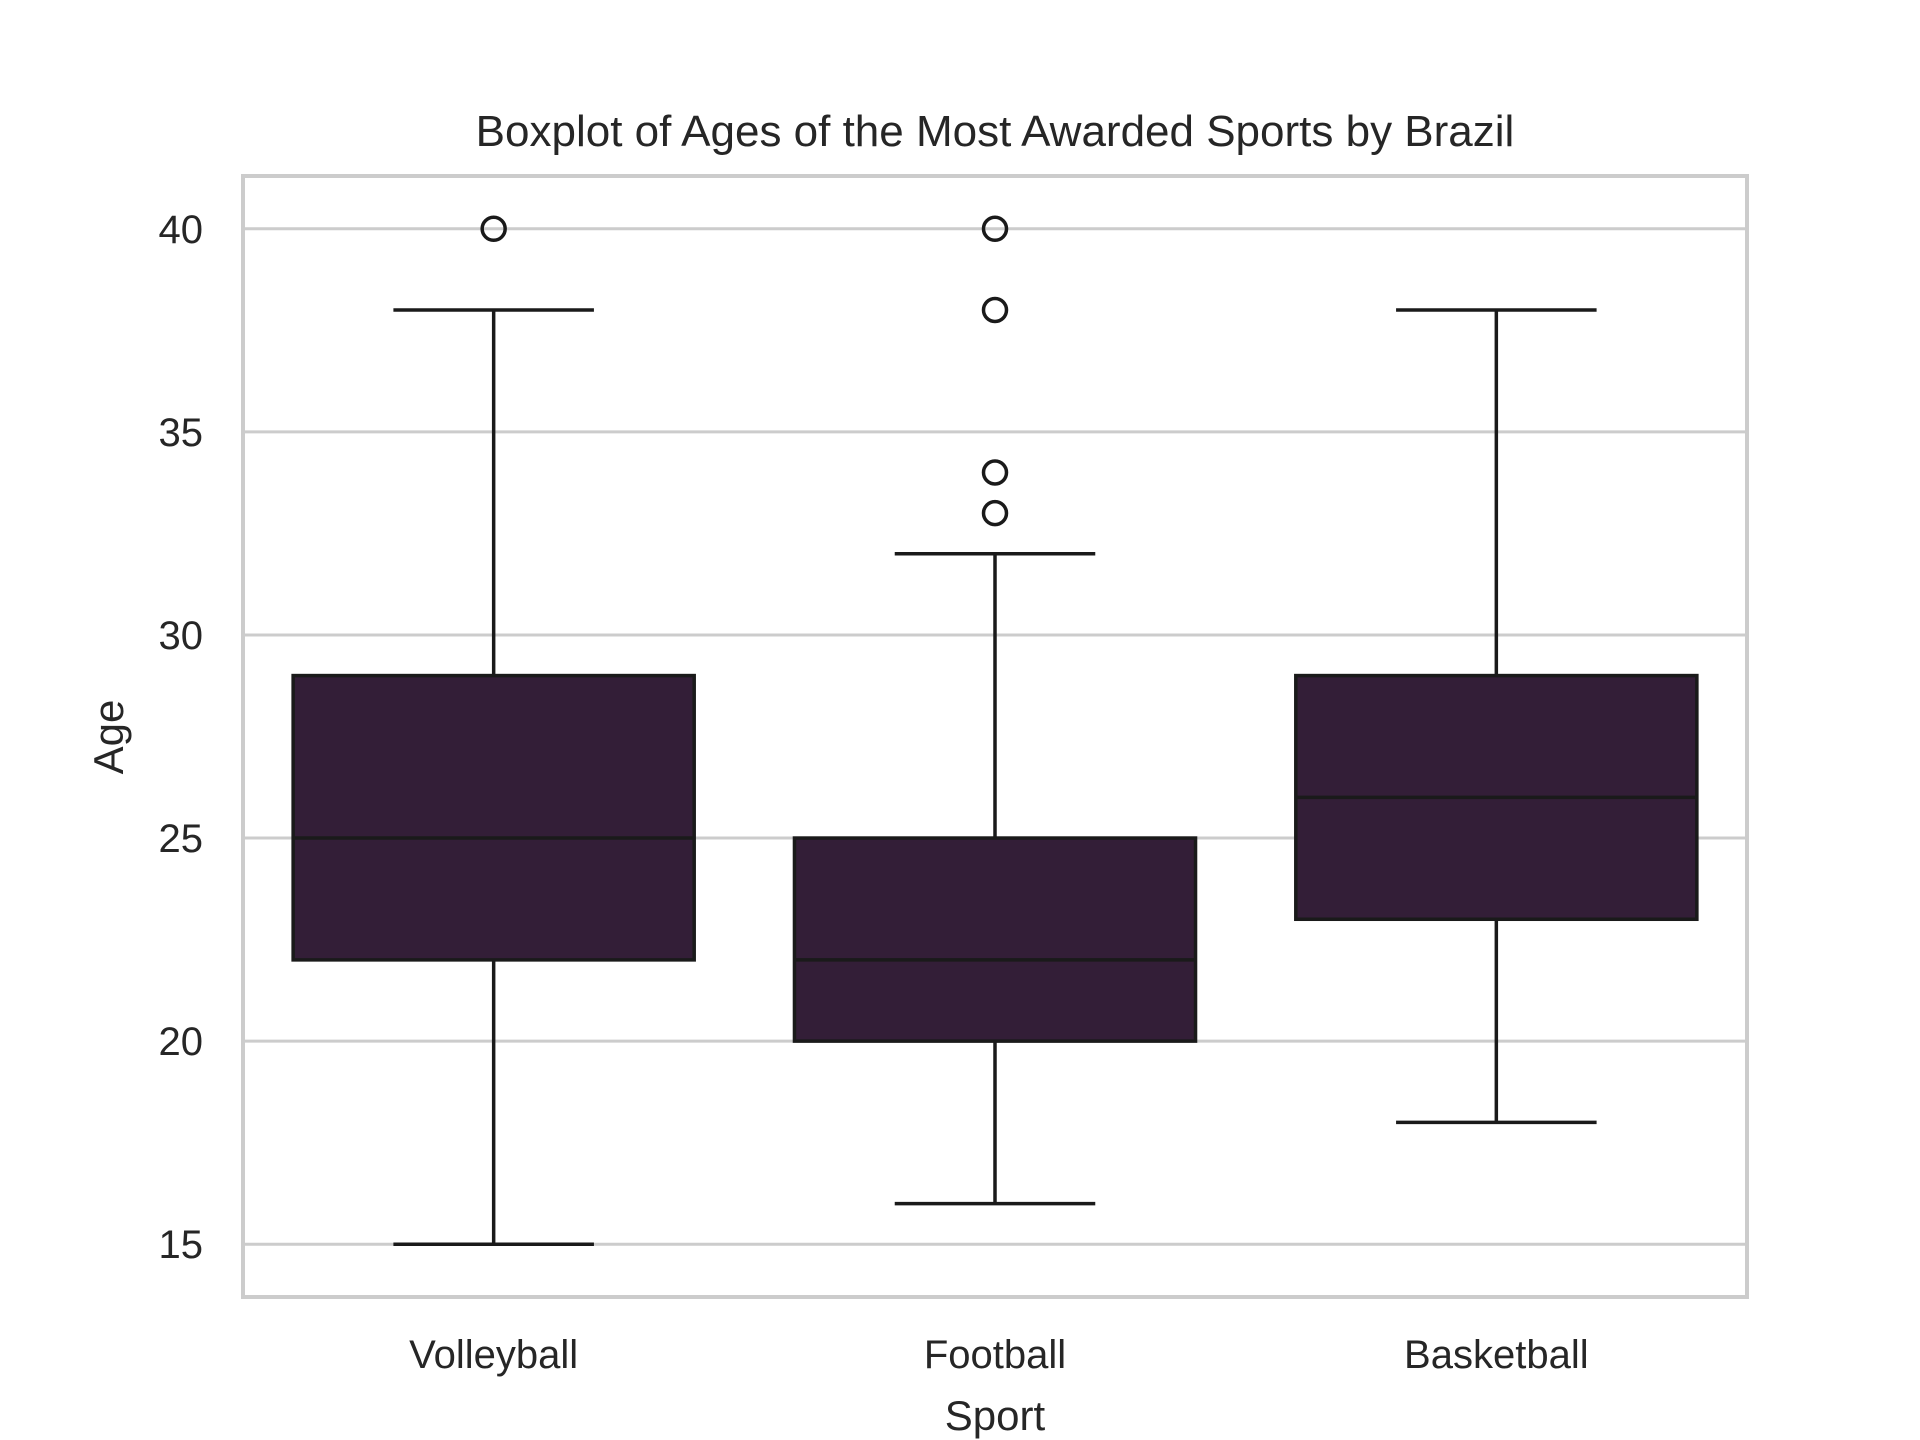 The width and height of the screenshot is (1920, 1440). I want to click on y-axis-label: Age, so click(108, 737).